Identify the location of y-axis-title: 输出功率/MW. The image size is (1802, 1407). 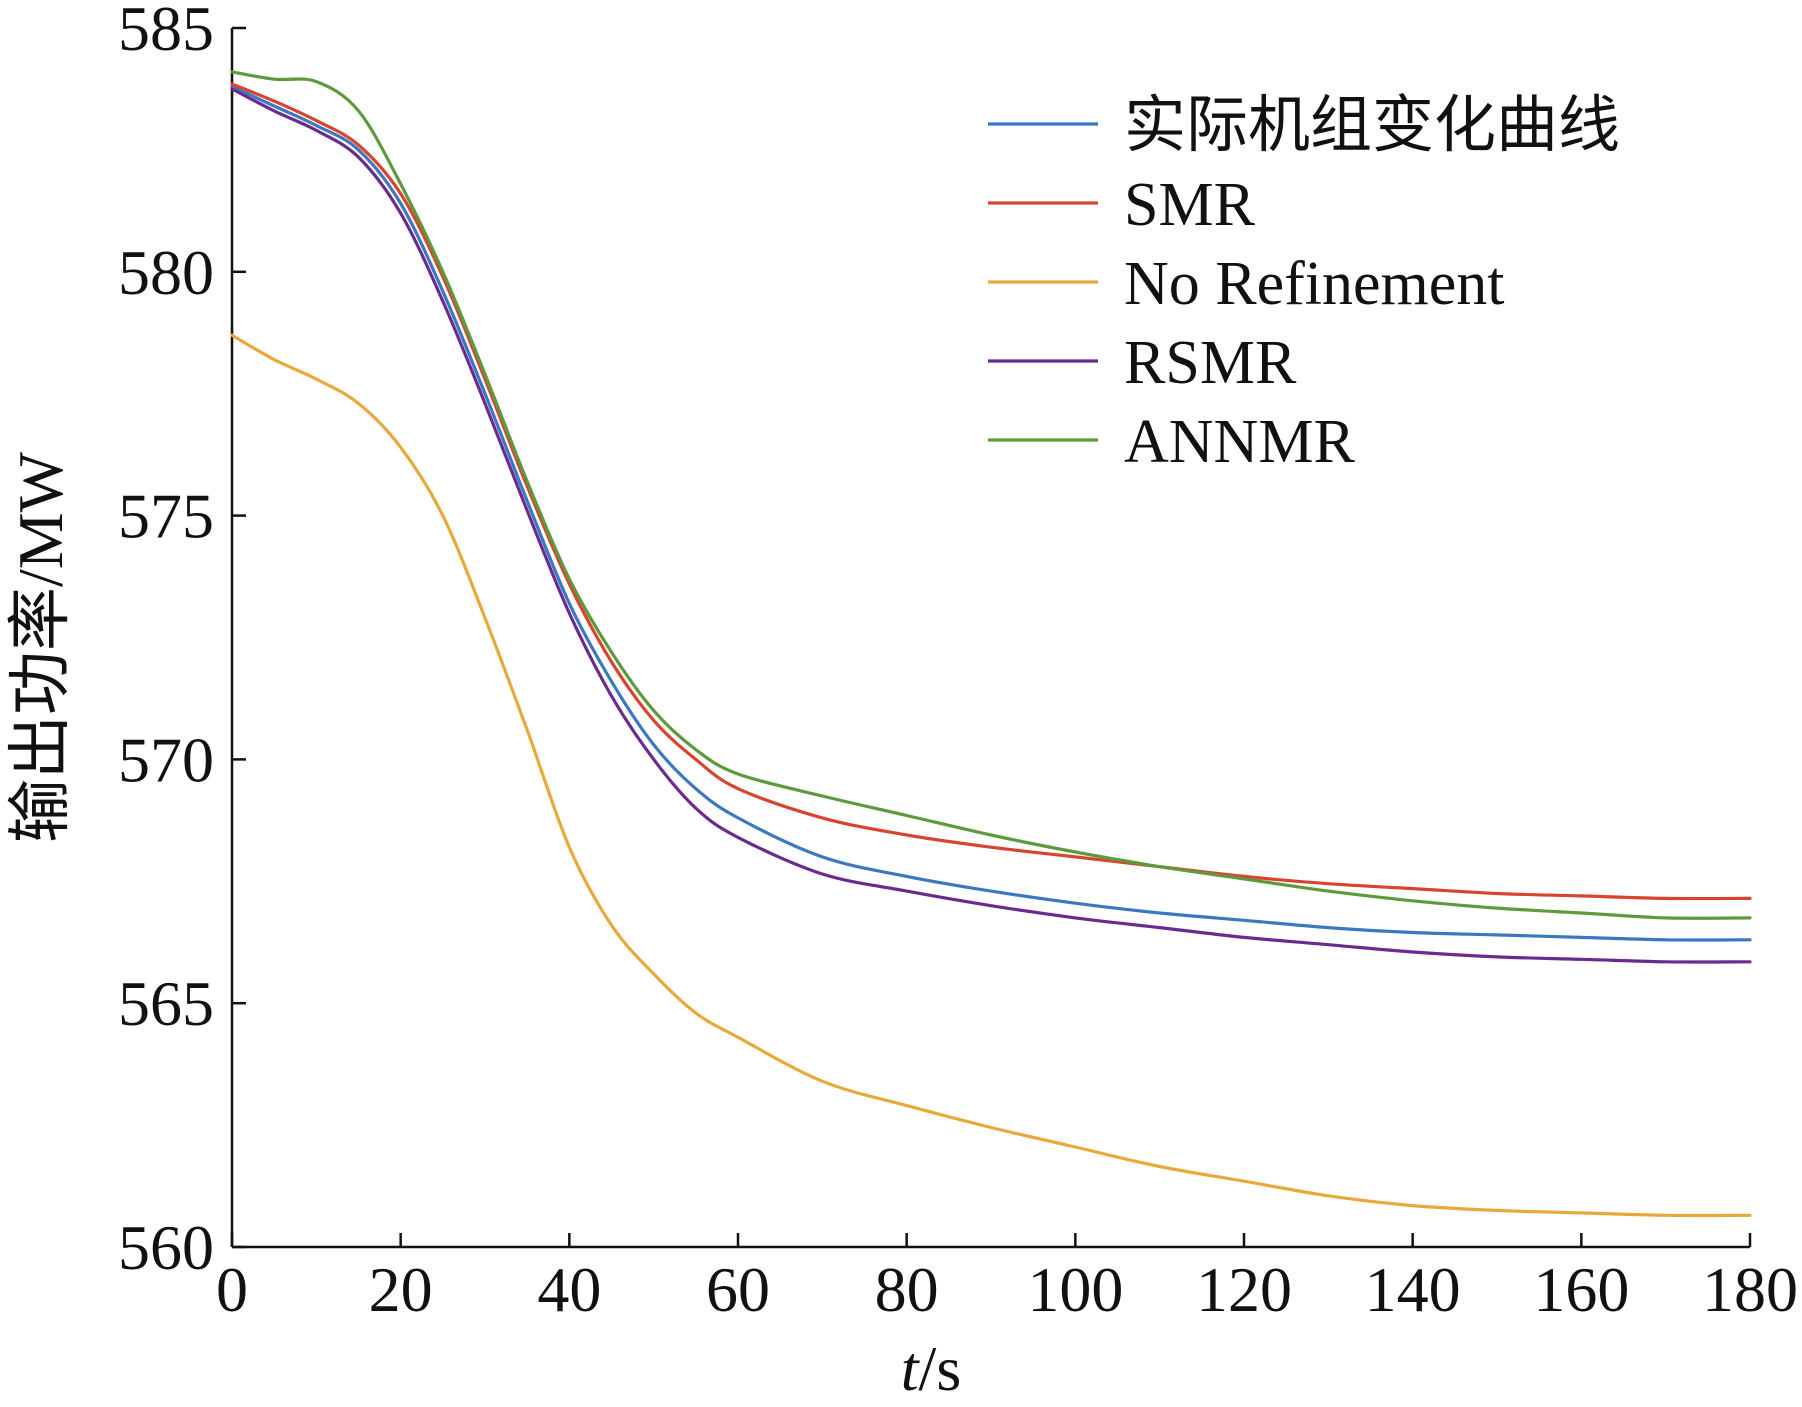
(40, 647).